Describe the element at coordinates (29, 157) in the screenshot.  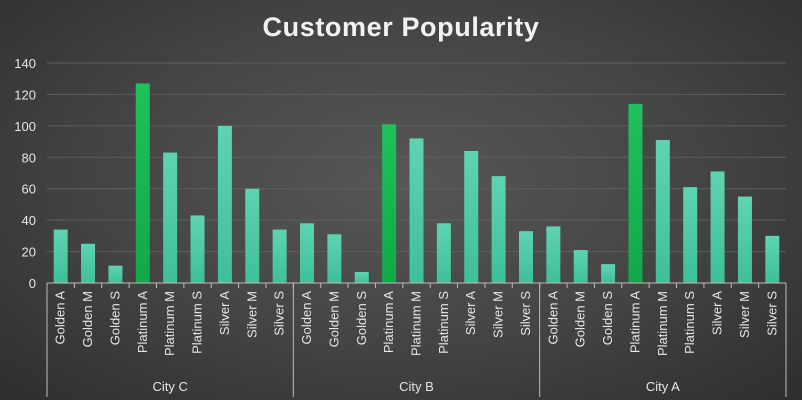
I see `y-tick-label: 80` at that location.